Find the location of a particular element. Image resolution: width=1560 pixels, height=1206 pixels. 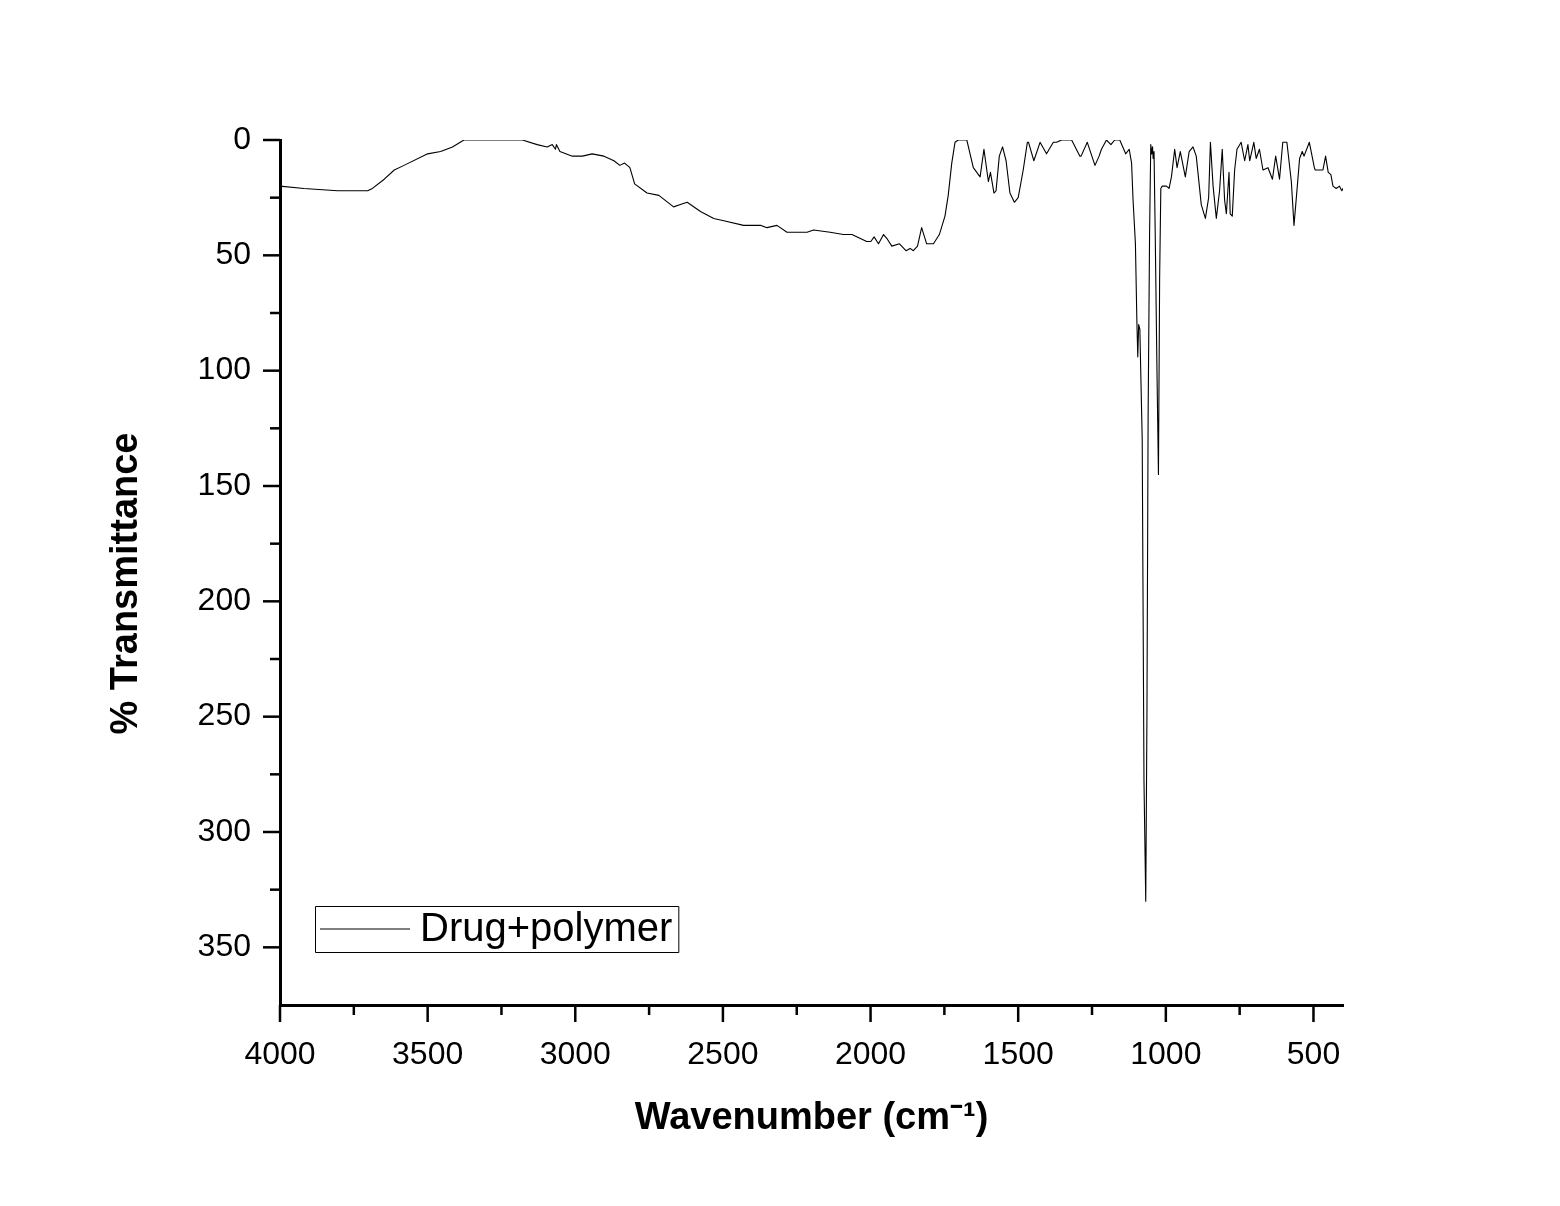

y-tick-label: 100 is located at coordinates (224, 368).